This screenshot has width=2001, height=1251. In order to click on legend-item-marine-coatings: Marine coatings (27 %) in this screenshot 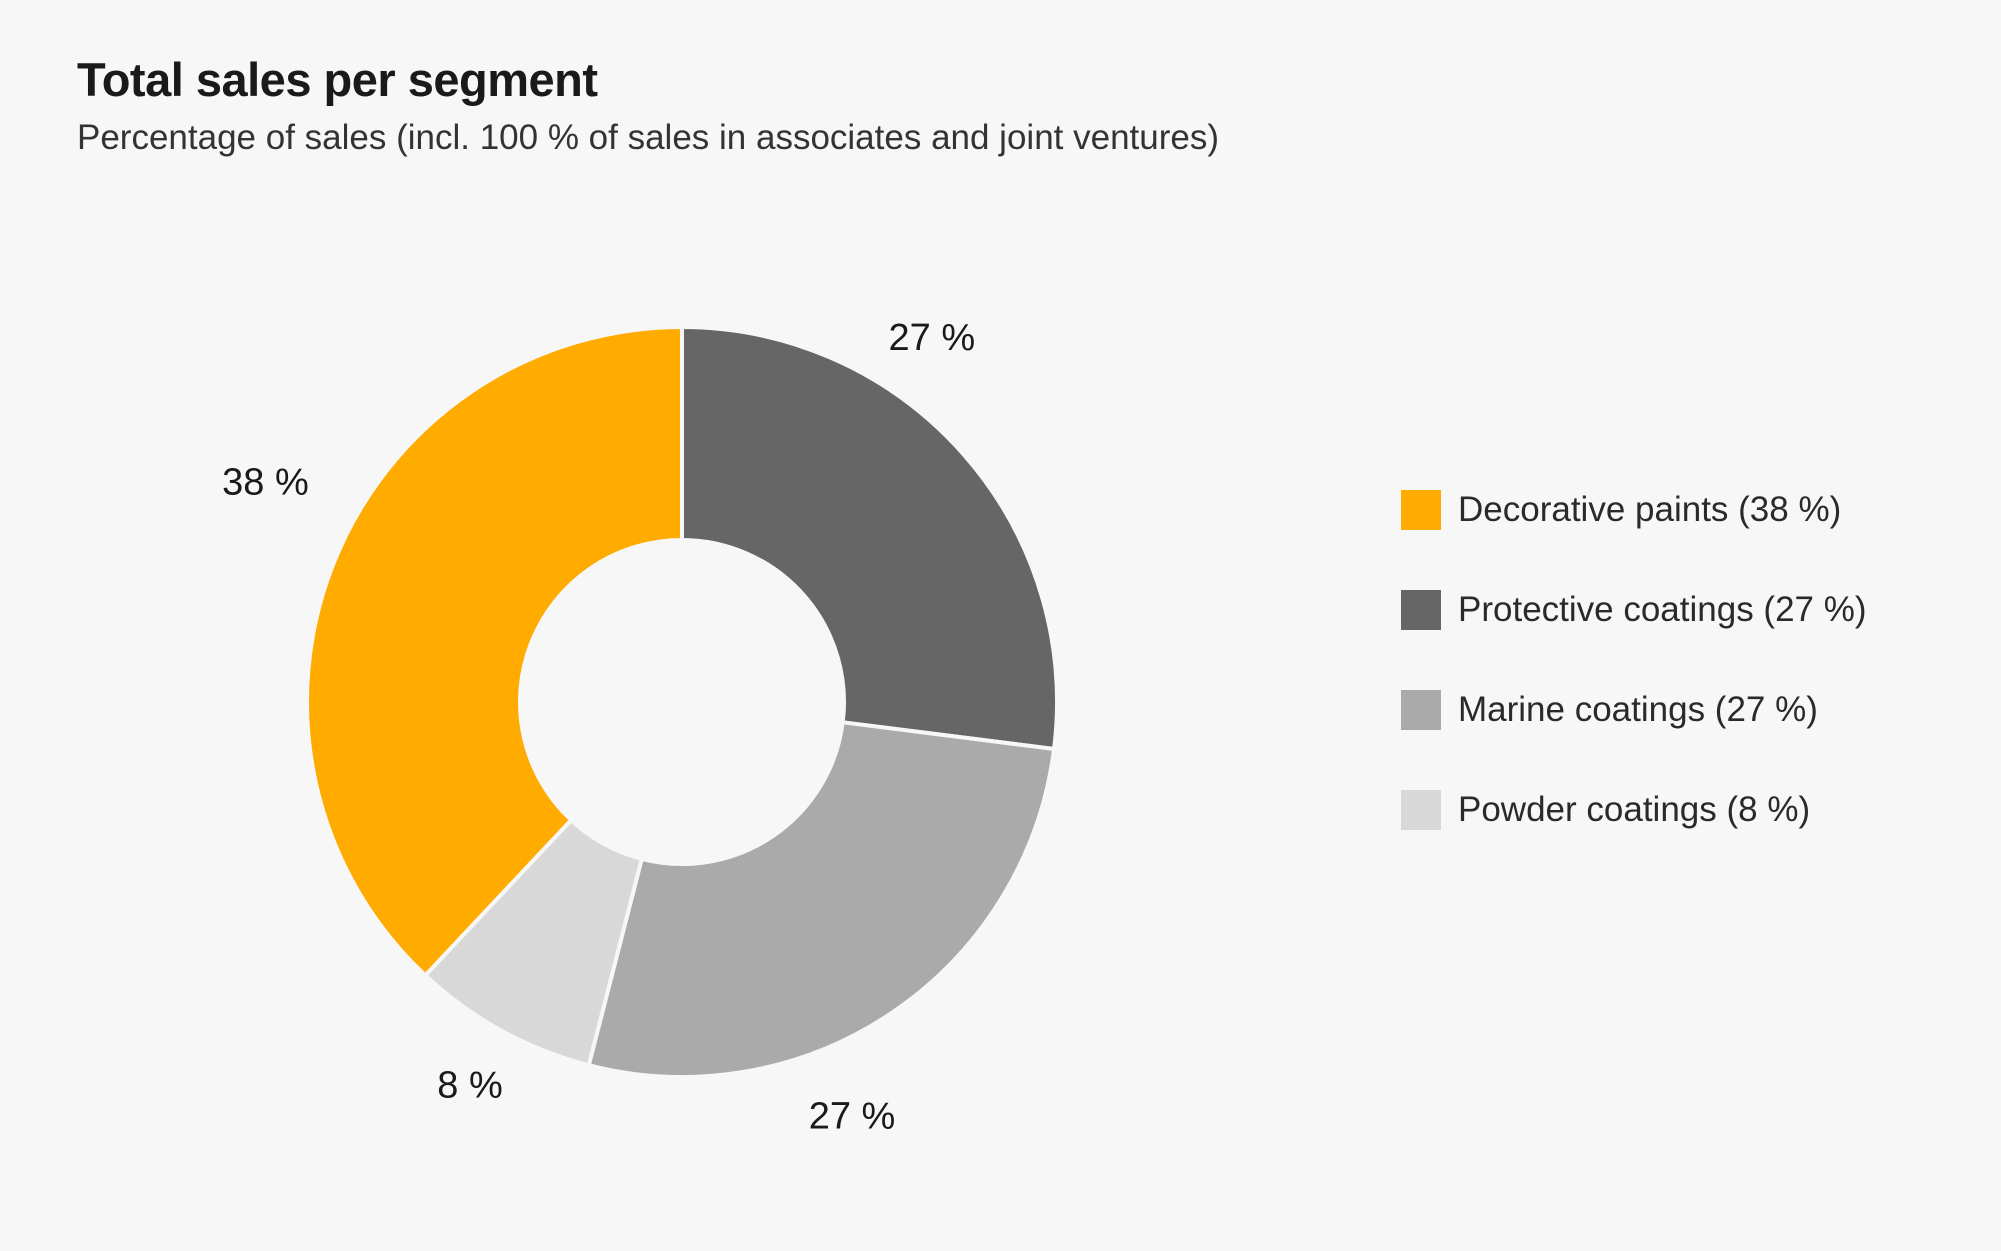, I will do `click(1634, 710)`.